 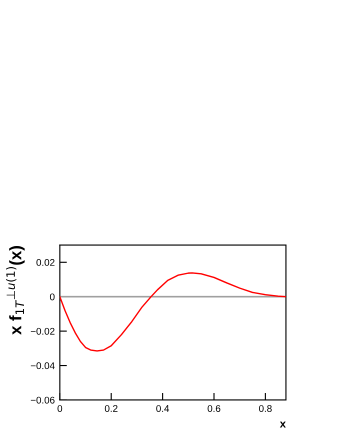 What do you see at coordinates (214, 408) in the screenshot?
I see `x-tick-label: 0.6` at bounding box center [214, 408].